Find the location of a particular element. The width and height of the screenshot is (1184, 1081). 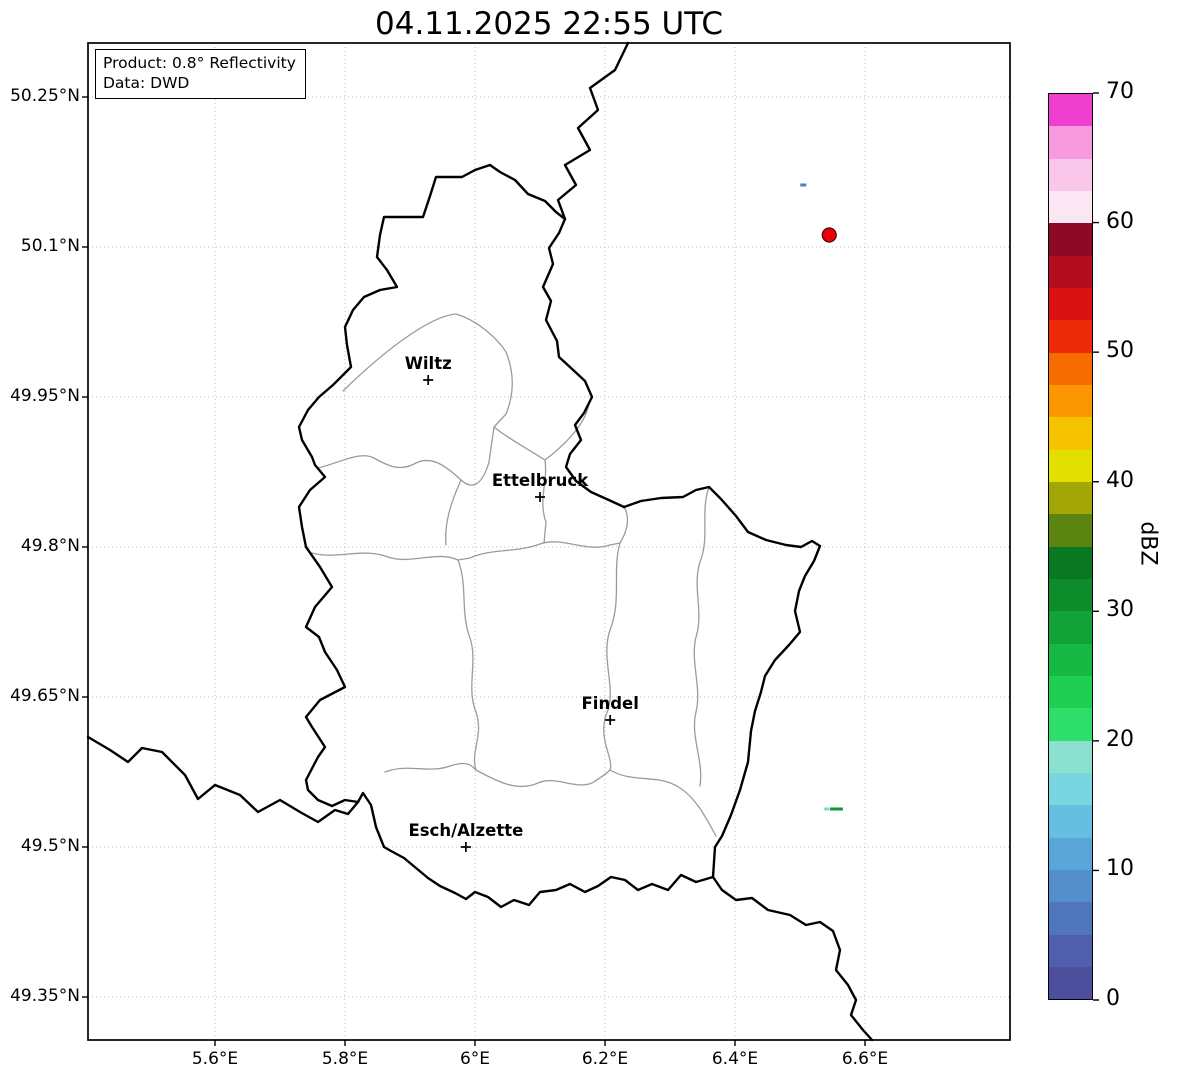

city-label: Findel is located at coordinates (610, 703).